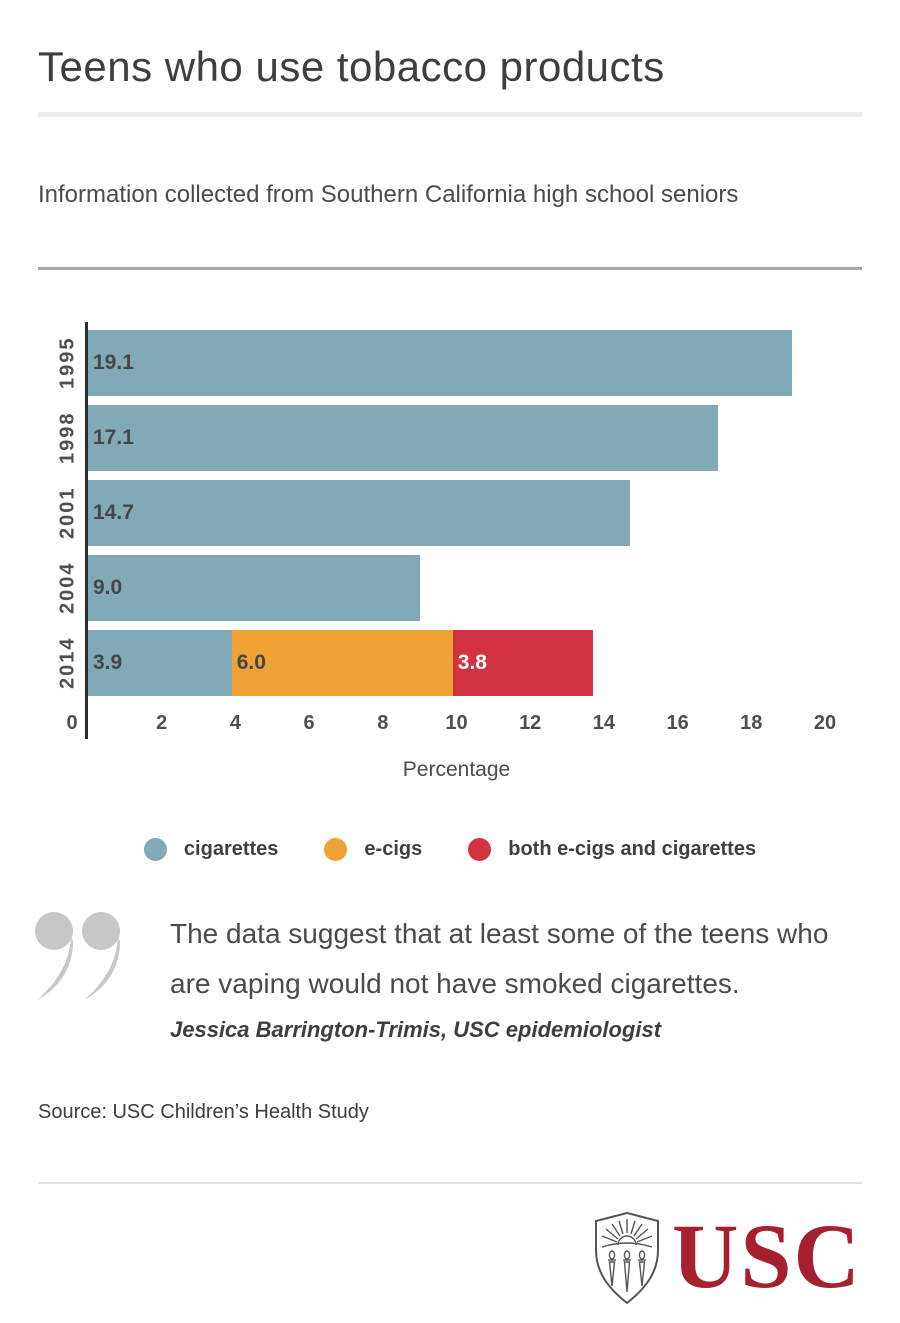 The width and height of the screenshot is (900, 1323). I want to click on double-quote-icon, so click(77, 956).